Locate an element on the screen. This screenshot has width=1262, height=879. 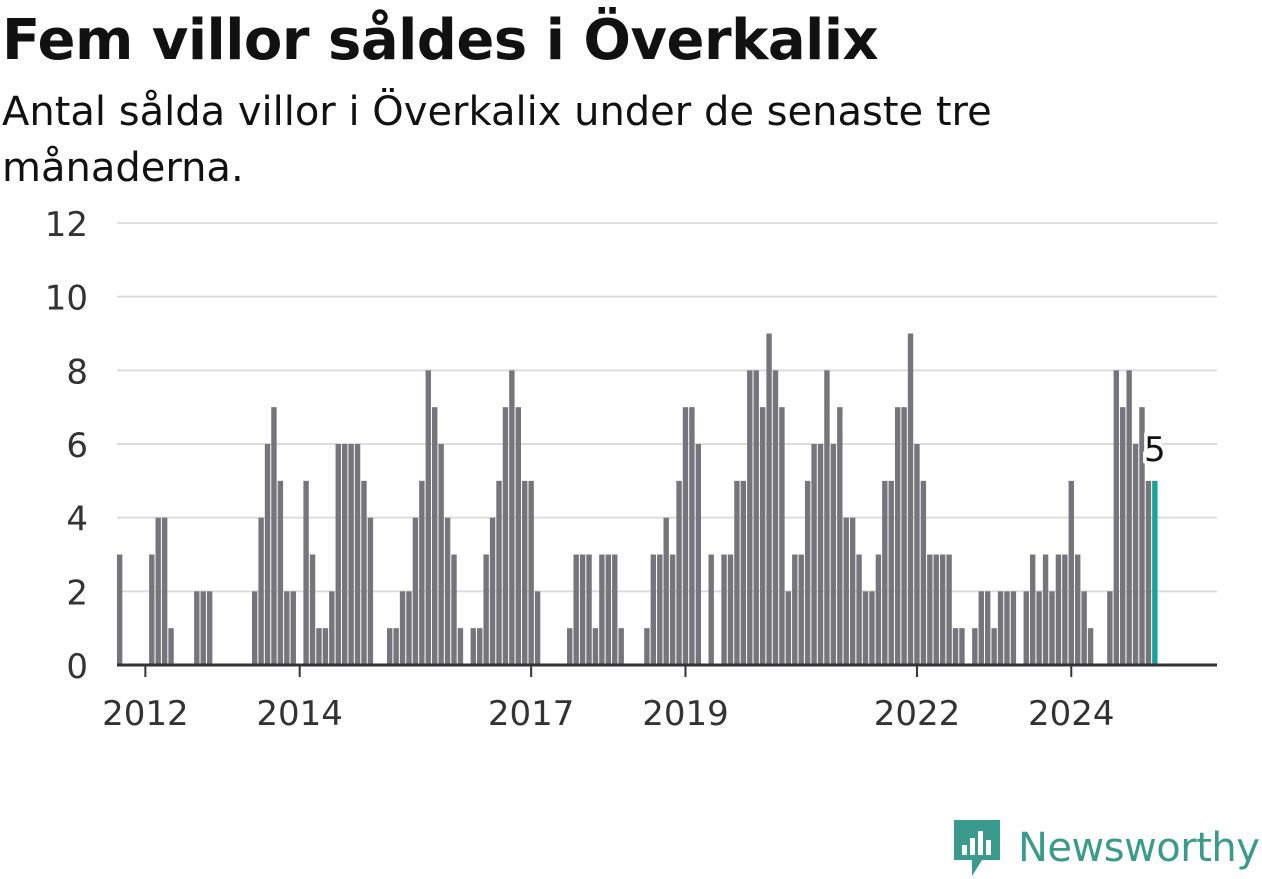
x-tick-label: 2017 is located at coordinates (531, 714).